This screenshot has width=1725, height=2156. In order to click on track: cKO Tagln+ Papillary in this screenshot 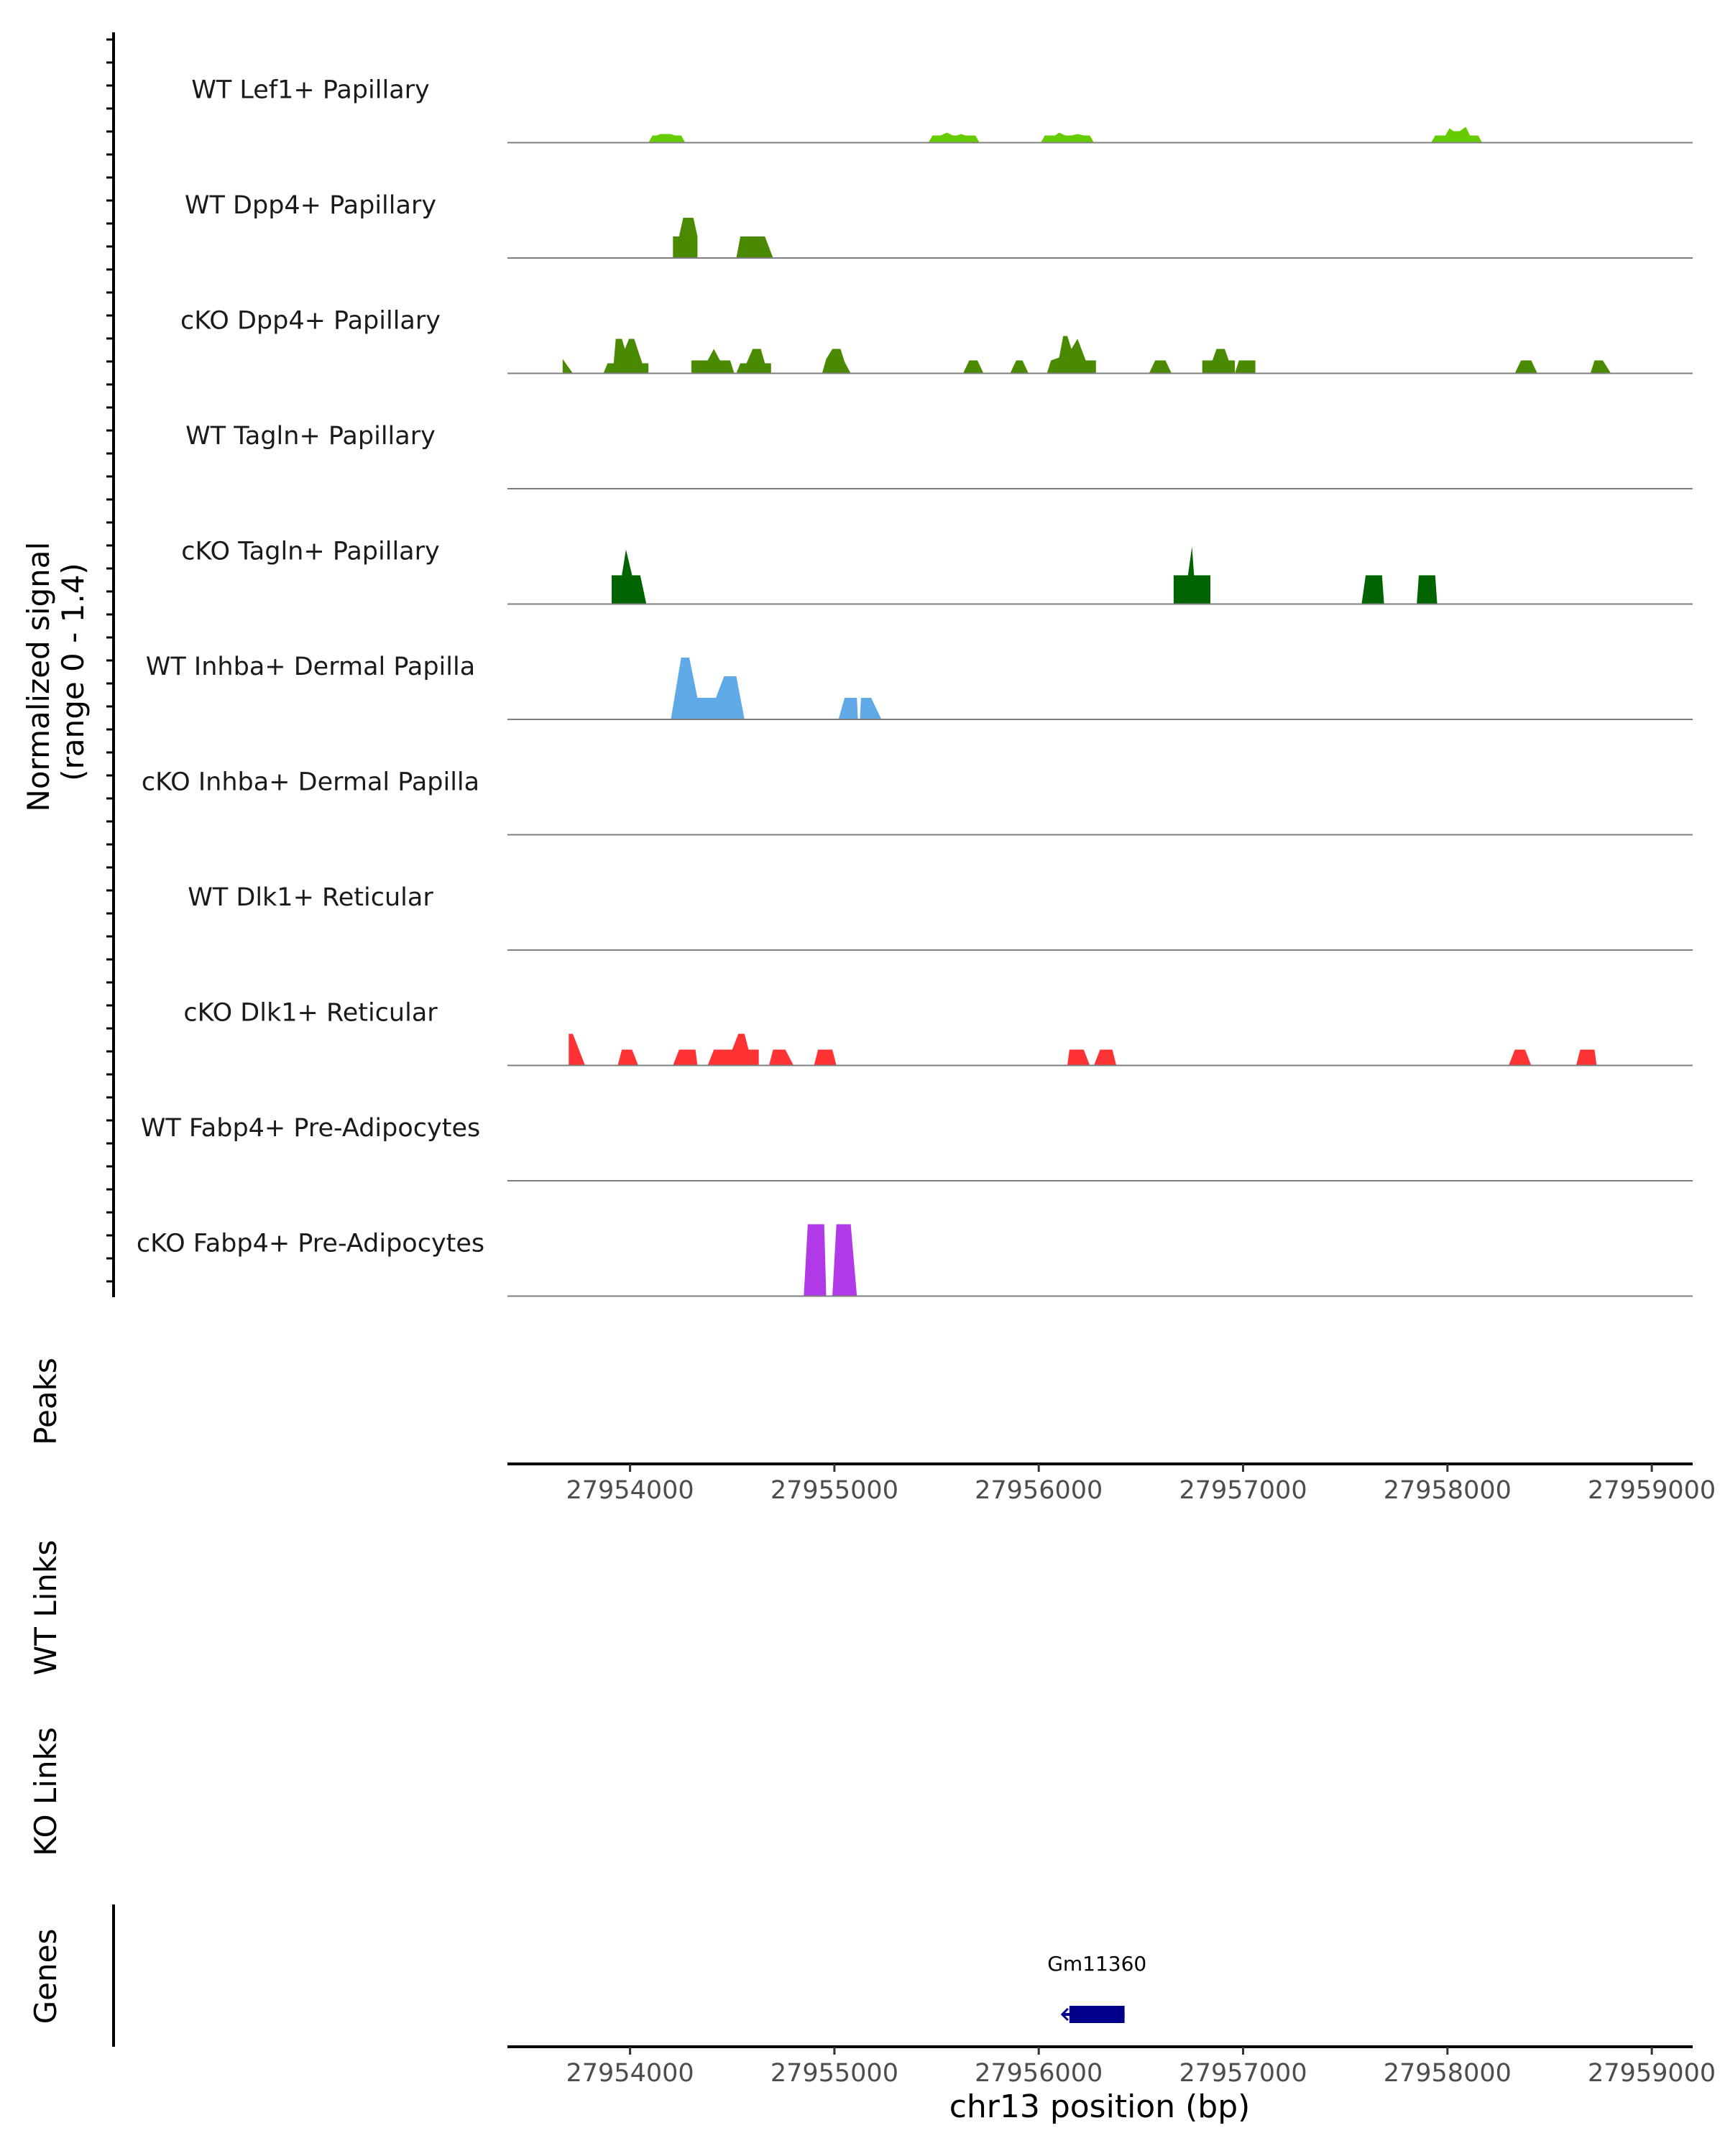, I will do `click(937, 571)`.